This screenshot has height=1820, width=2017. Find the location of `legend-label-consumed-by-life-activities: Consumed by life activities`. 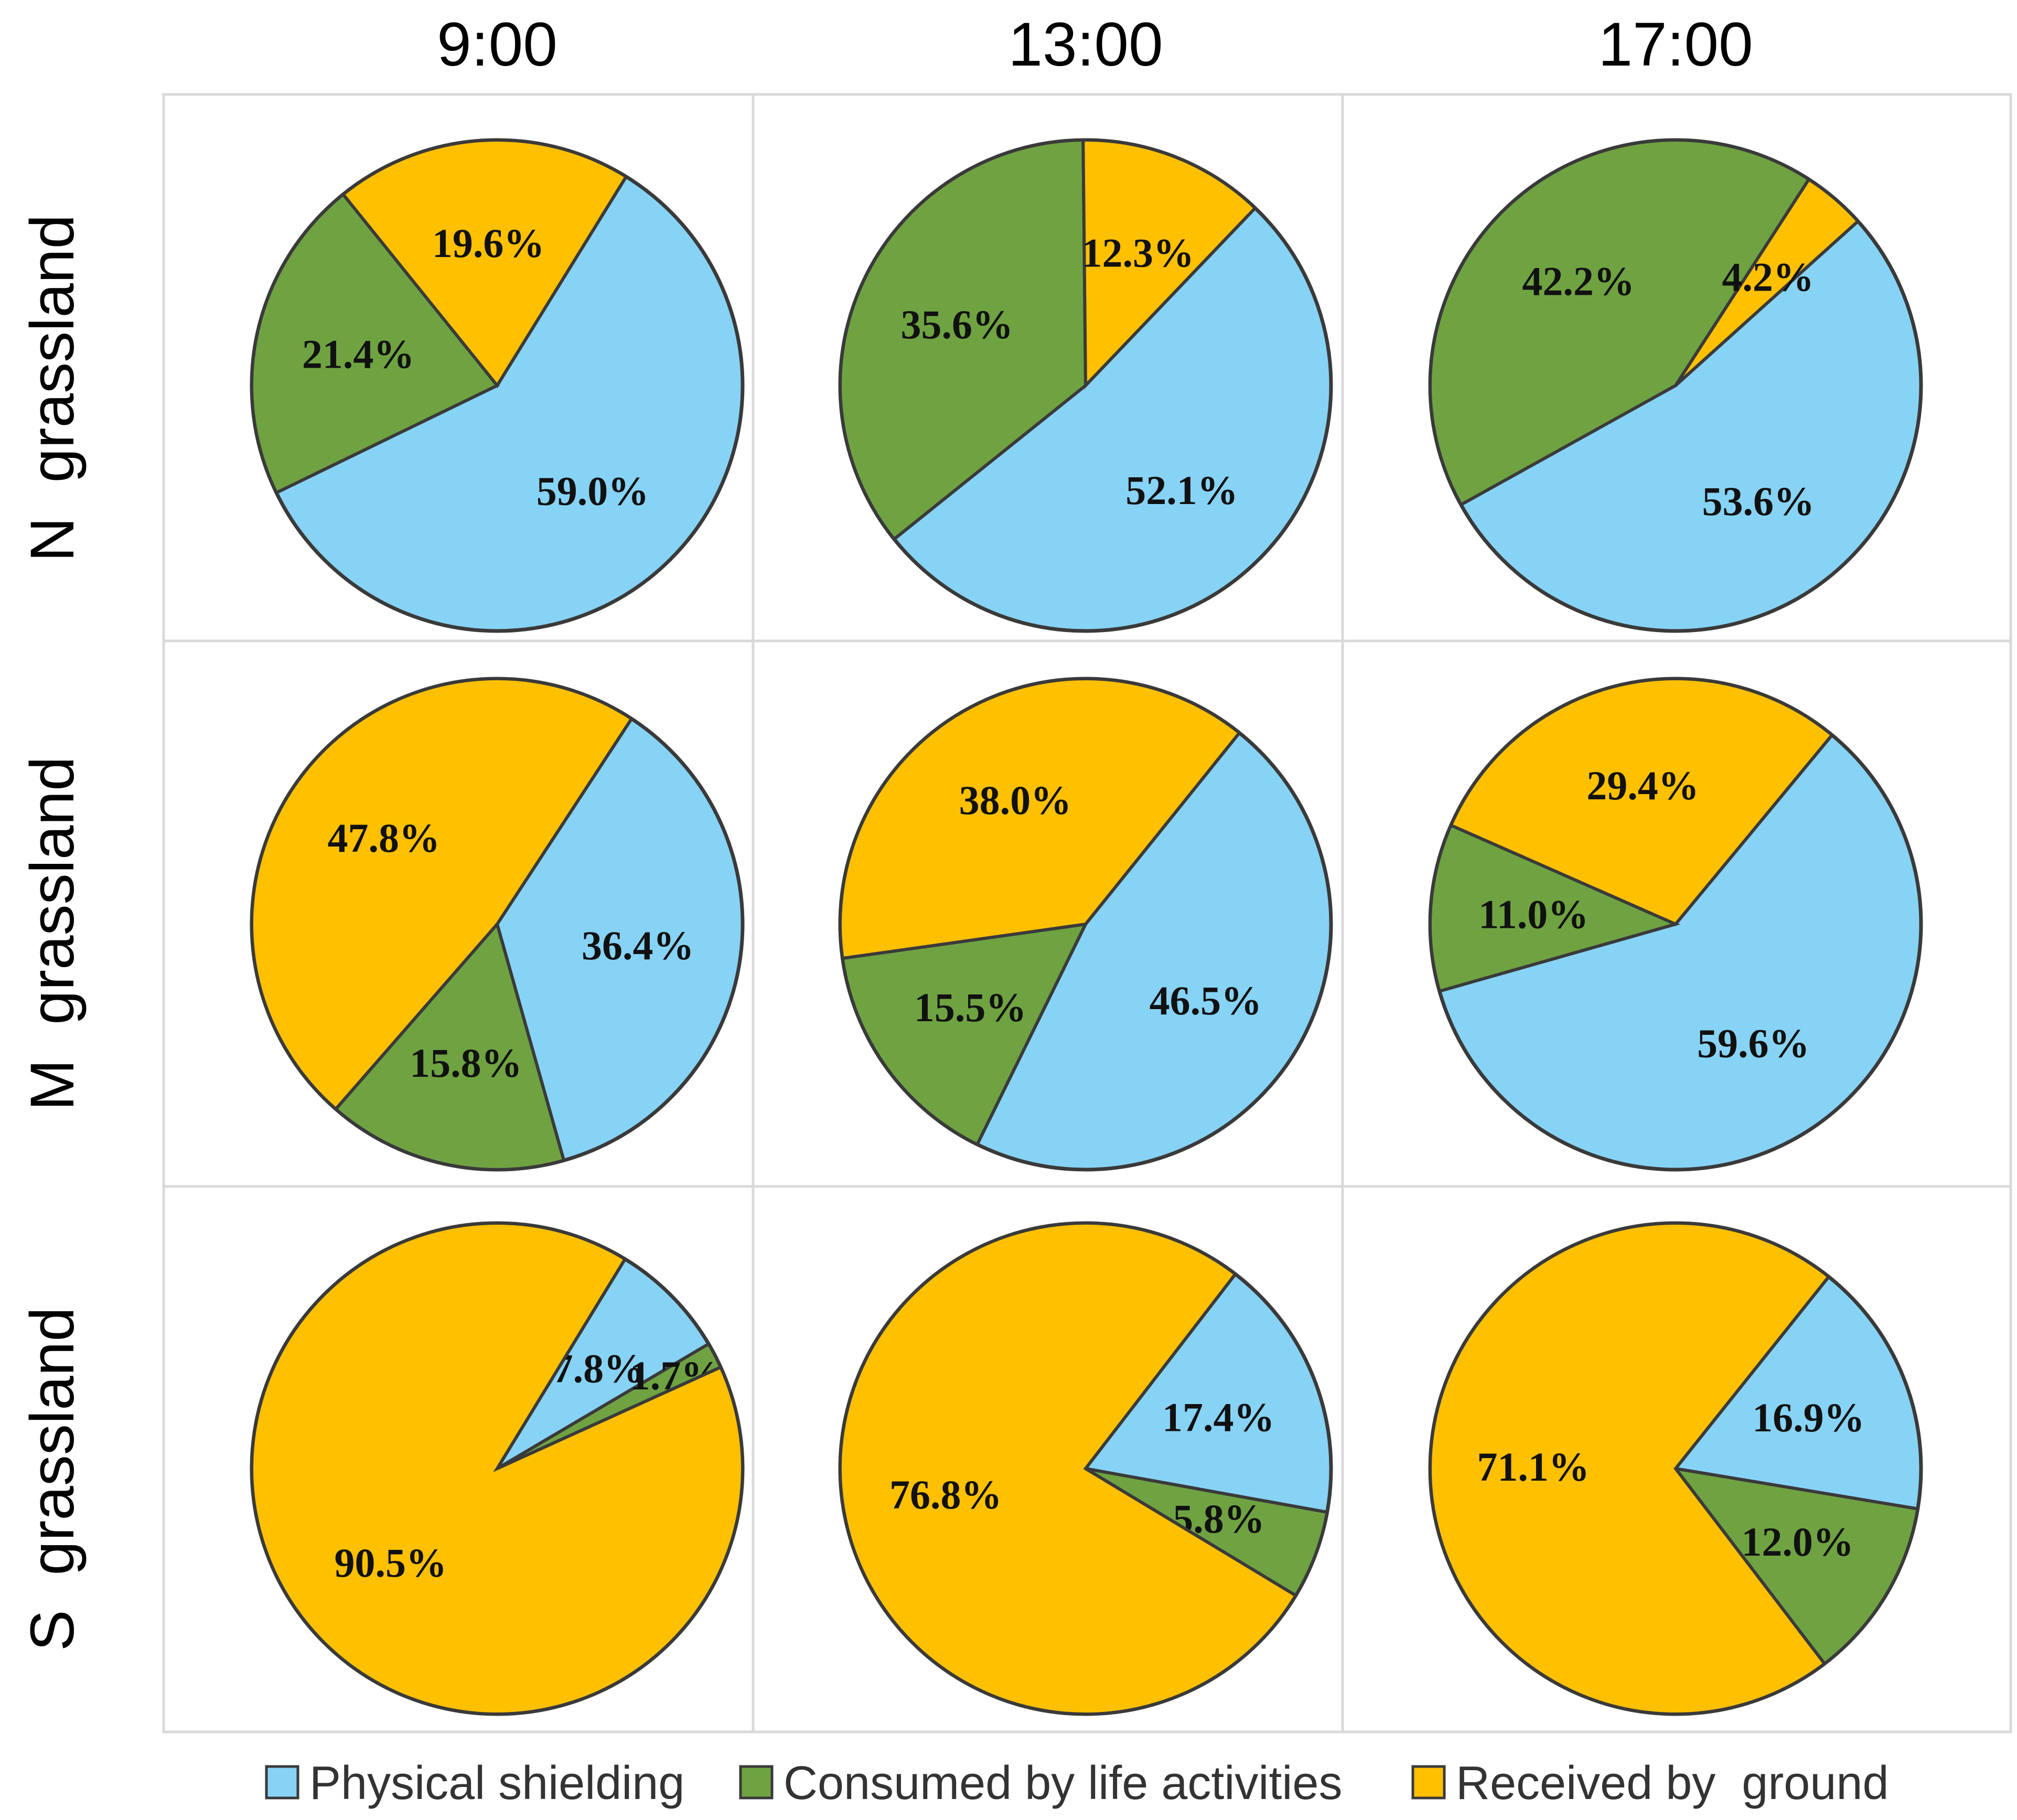

legend-label-consumed-by-life-activities: Consumed by life activities is located at coordinates (1063, 1784).